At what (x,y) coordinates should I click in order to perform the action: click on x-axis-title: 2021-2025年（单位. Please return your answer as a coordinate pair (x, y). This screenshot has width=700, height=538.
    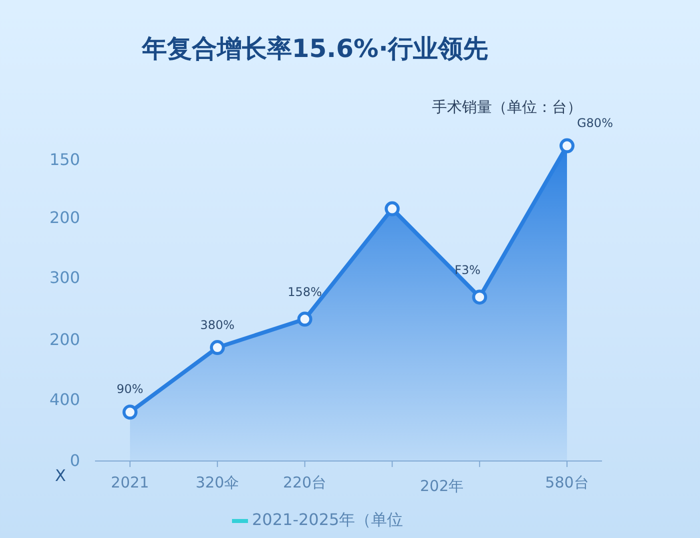
    Looking at the image, I should click on (327, 520).